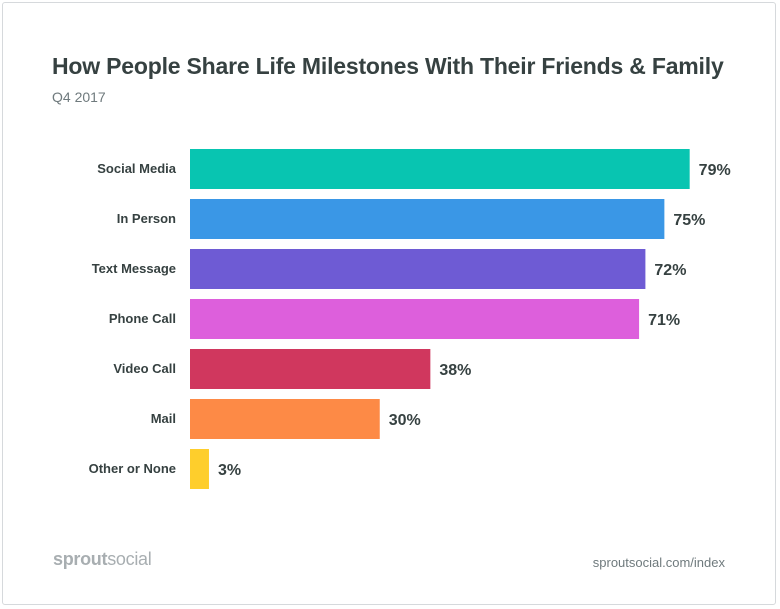 Image resolution: width=780 pixels, height=609 pixels. I want to click on category-label: In Person, so click(146, 218).